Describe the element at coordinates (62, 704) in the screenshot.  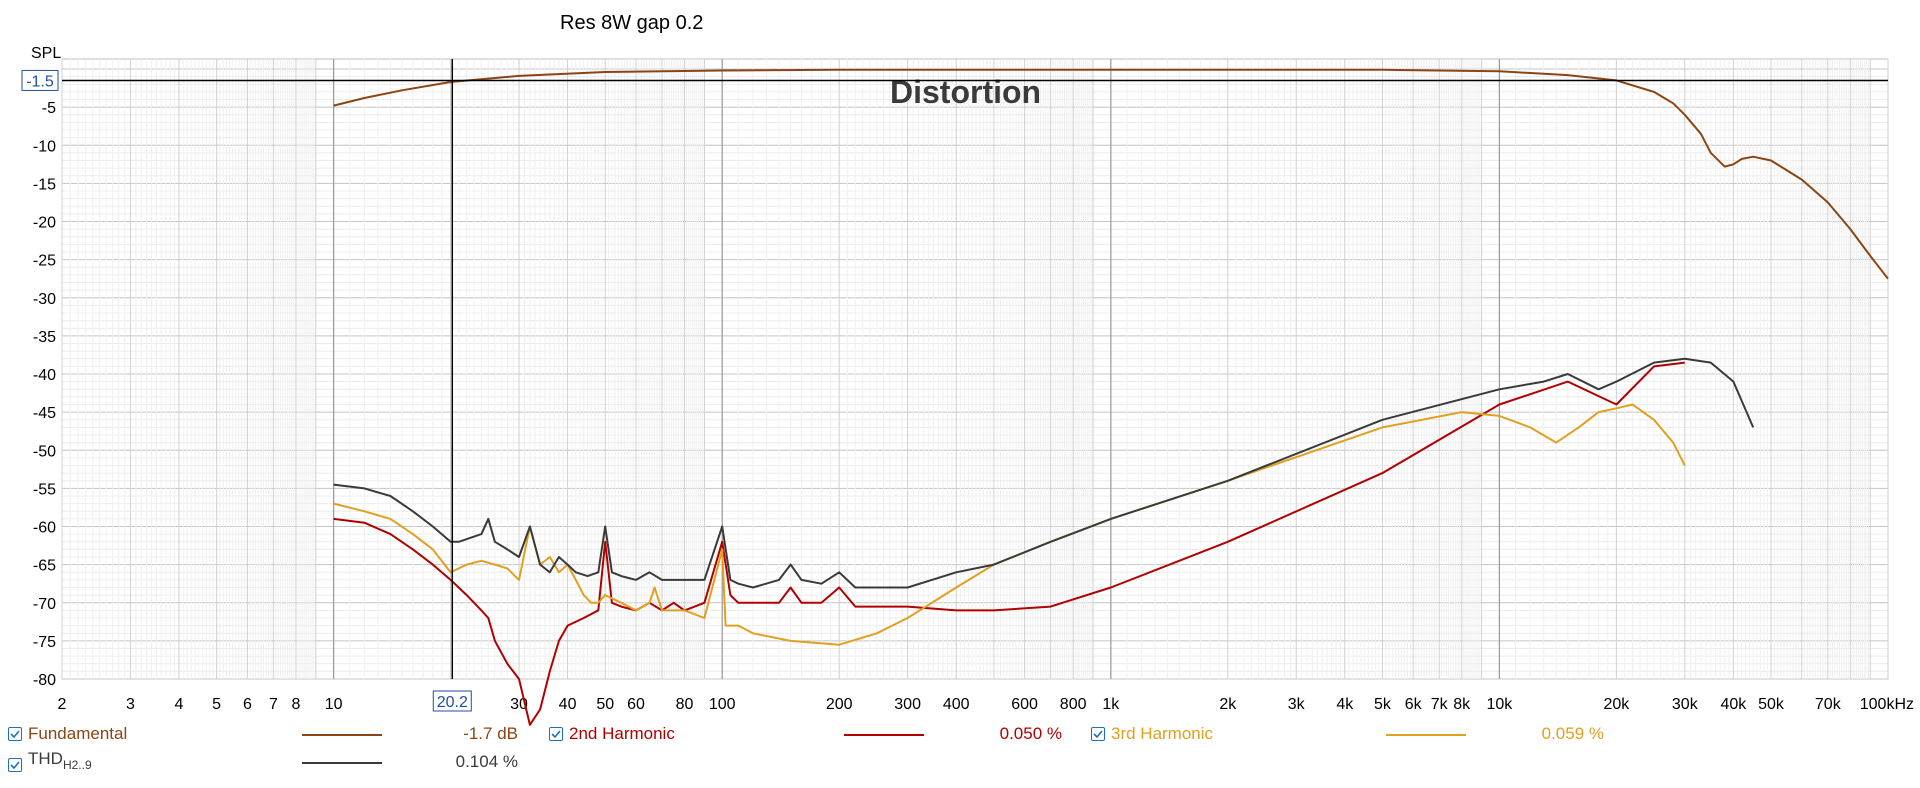
I see `x-tick-label: 2` at that location.